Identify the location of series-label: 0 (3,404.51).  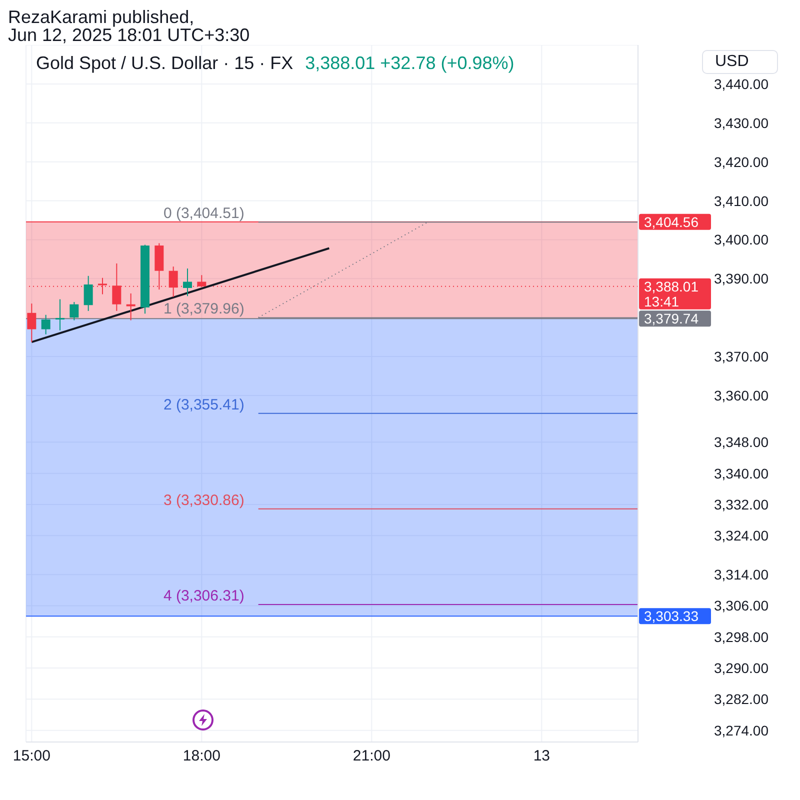
(203, 213).